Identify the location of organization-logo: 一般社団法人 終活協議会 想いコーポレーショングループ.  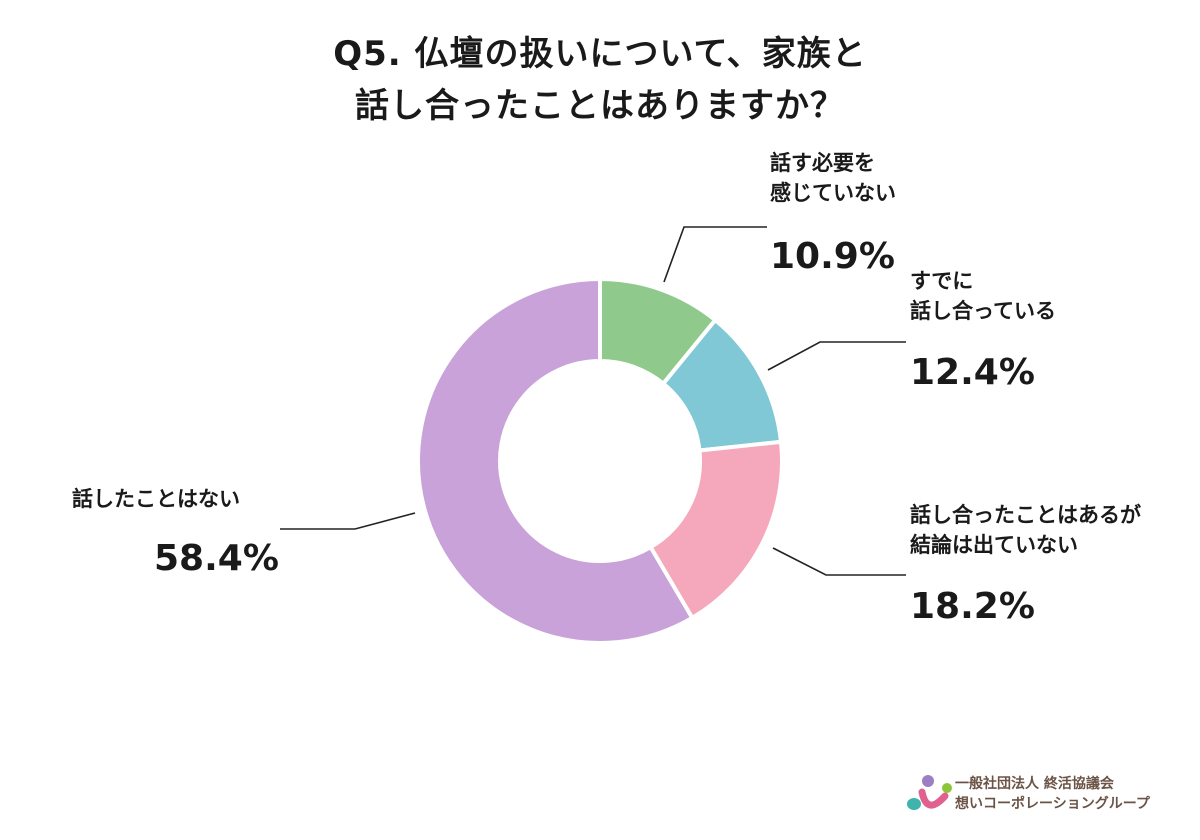
(1035, 795).